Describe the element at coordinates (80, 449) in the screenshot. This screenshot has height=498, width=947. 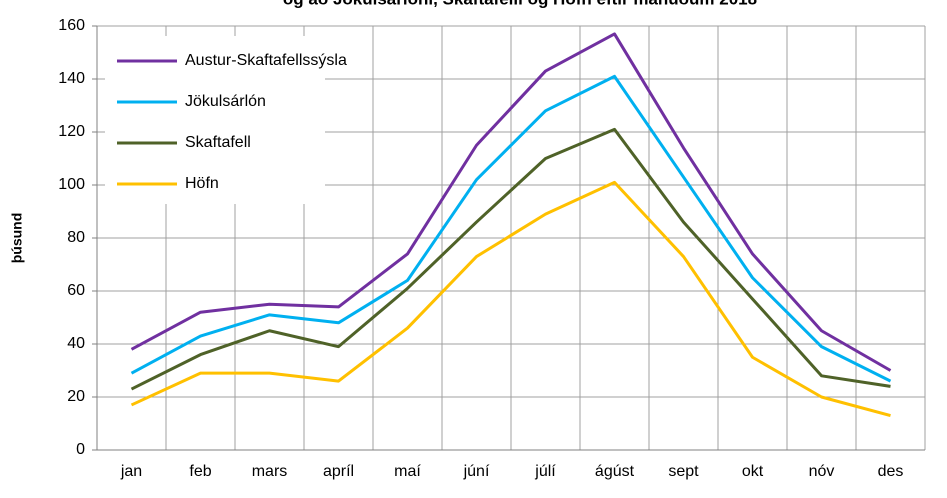
I see `y-tick-label: 0` at that location.